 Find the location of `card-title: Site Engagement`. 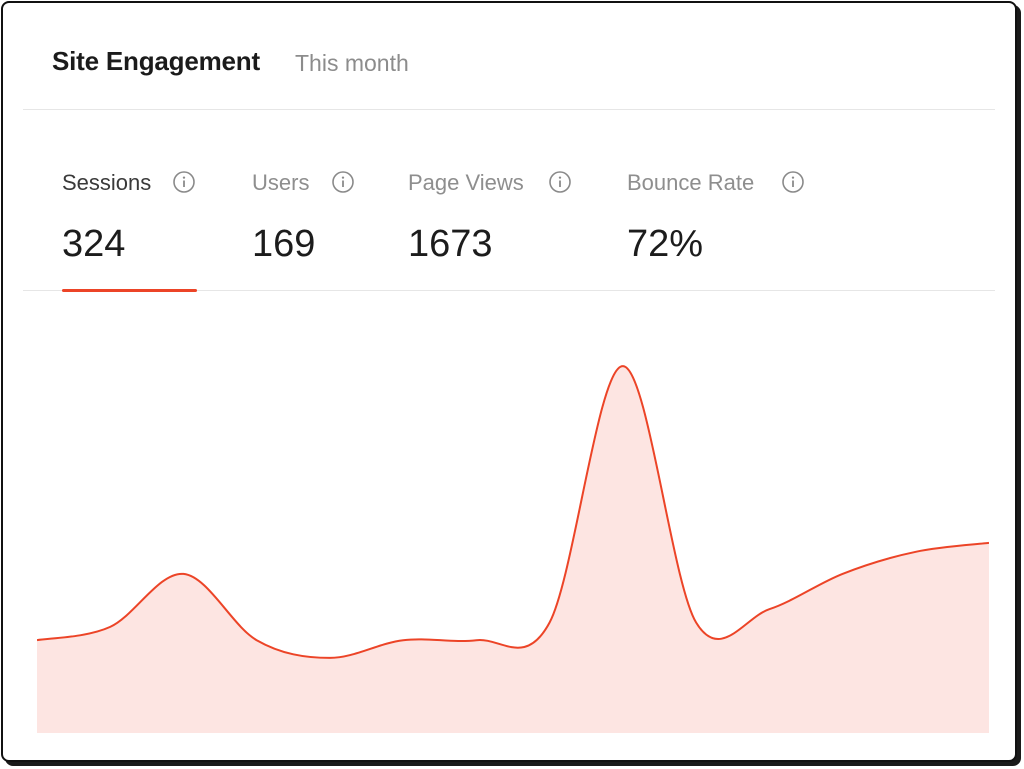

card-title: Site Engagement is located at coordinates (156, 61).